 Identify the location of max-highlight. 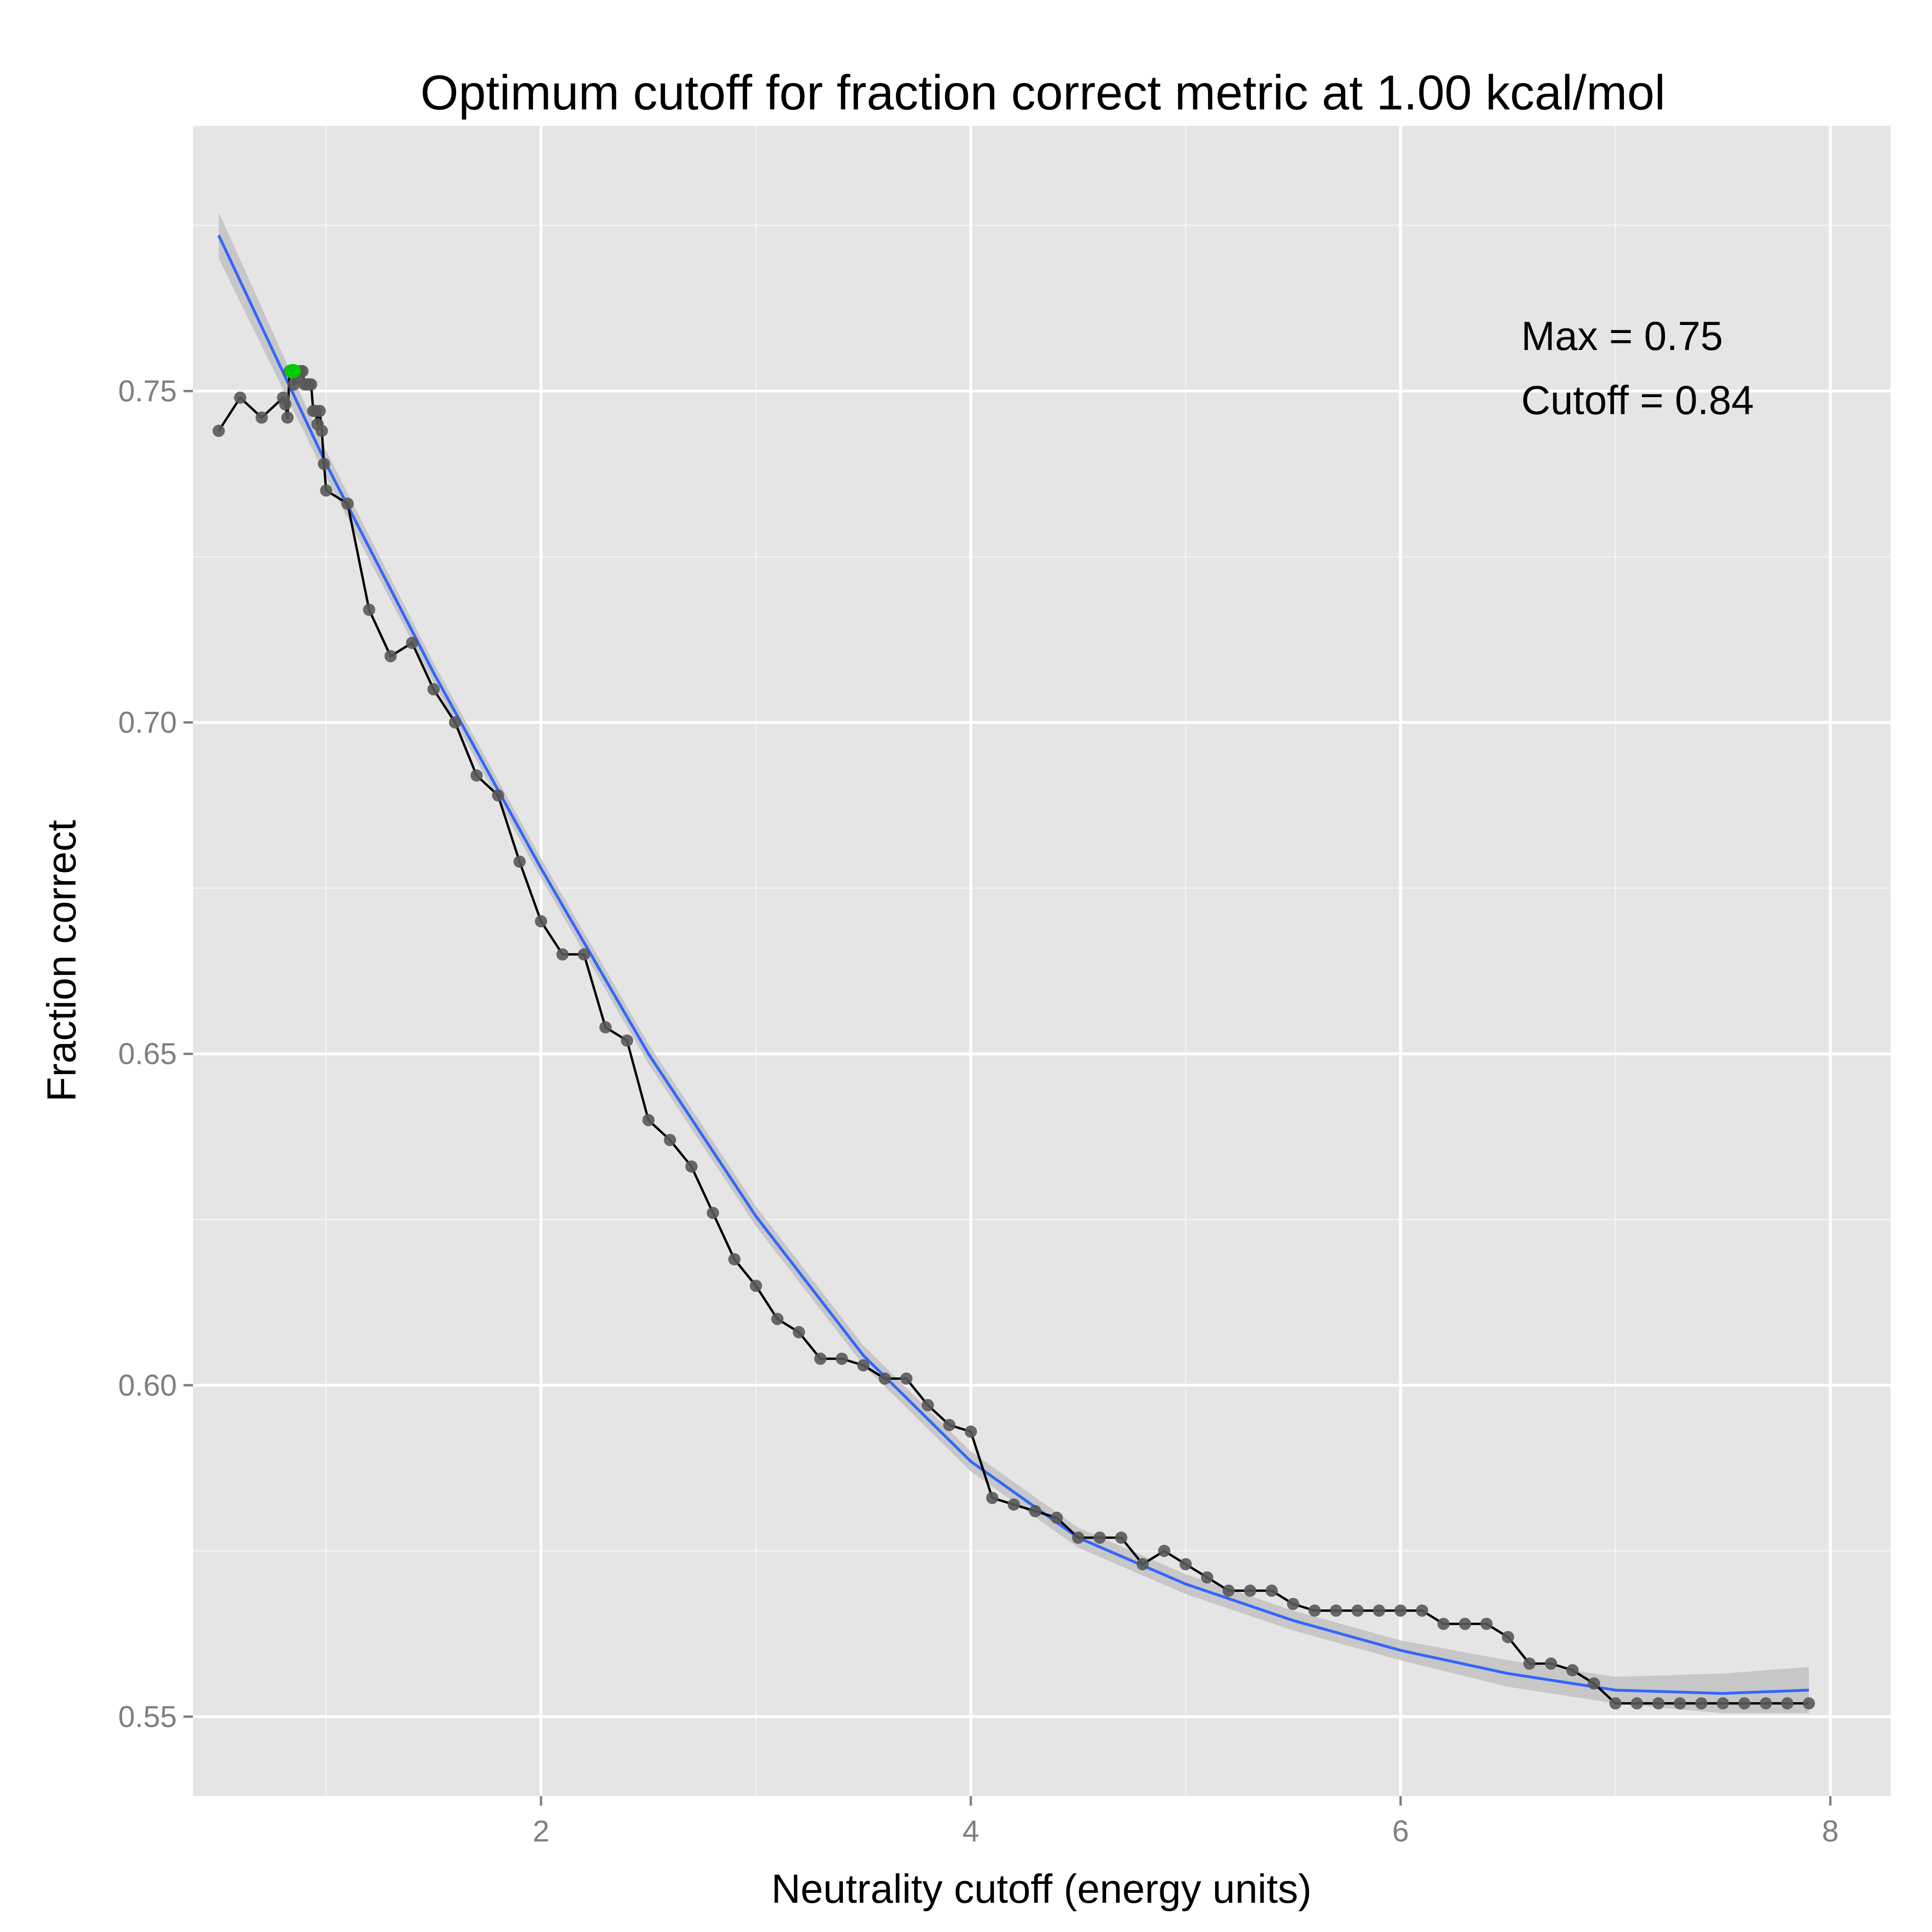
(293, 371).